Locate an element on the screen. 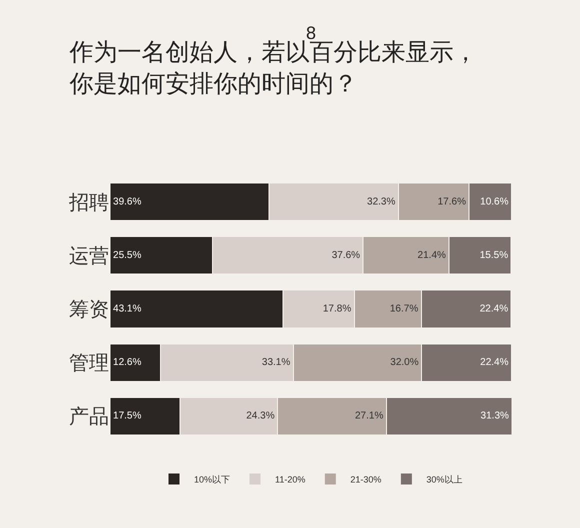 The width and height of the screenshot is (580, 528). data-label: 37.6% is located at coordinates (346, 255).